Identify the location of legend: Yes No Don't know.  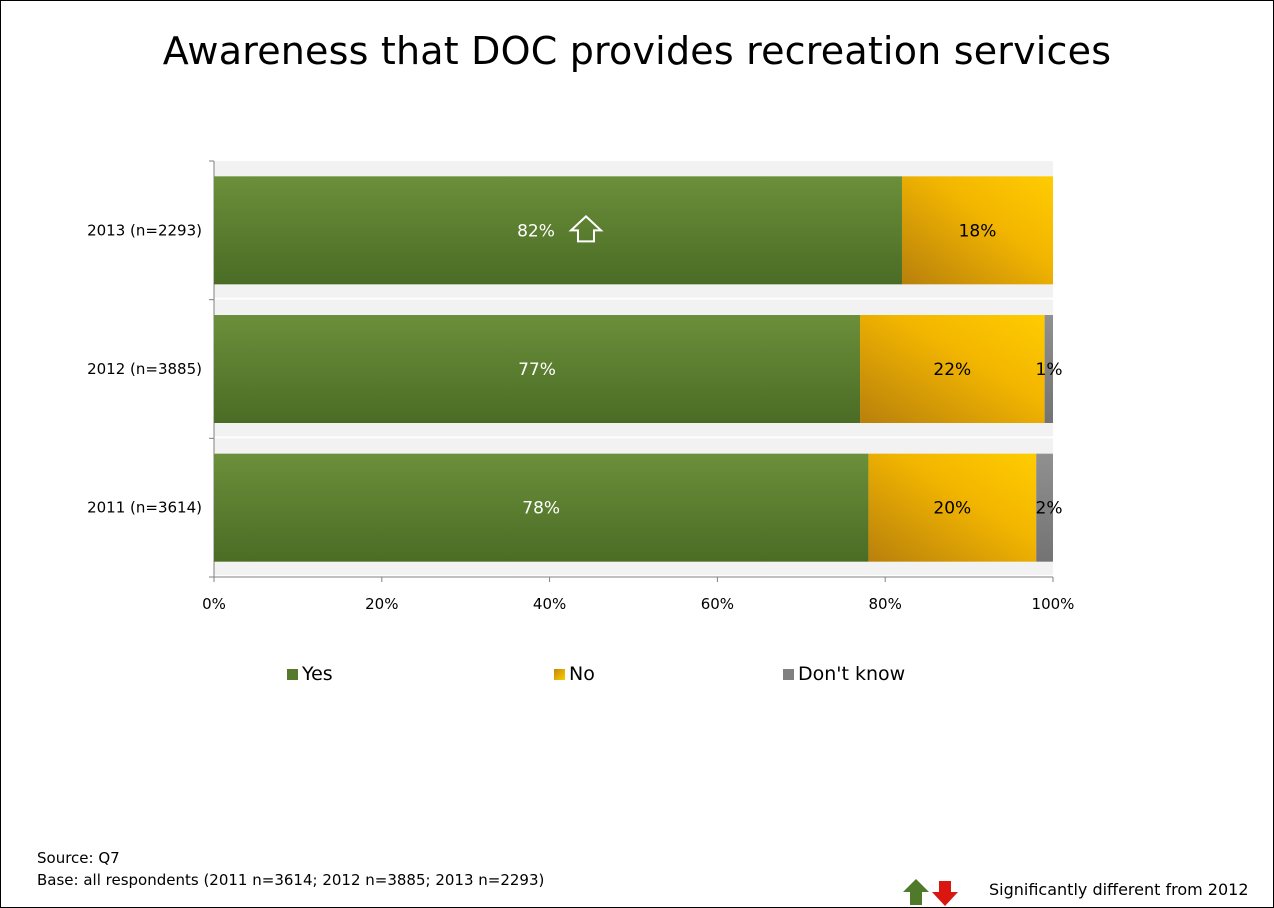
(637, 676).